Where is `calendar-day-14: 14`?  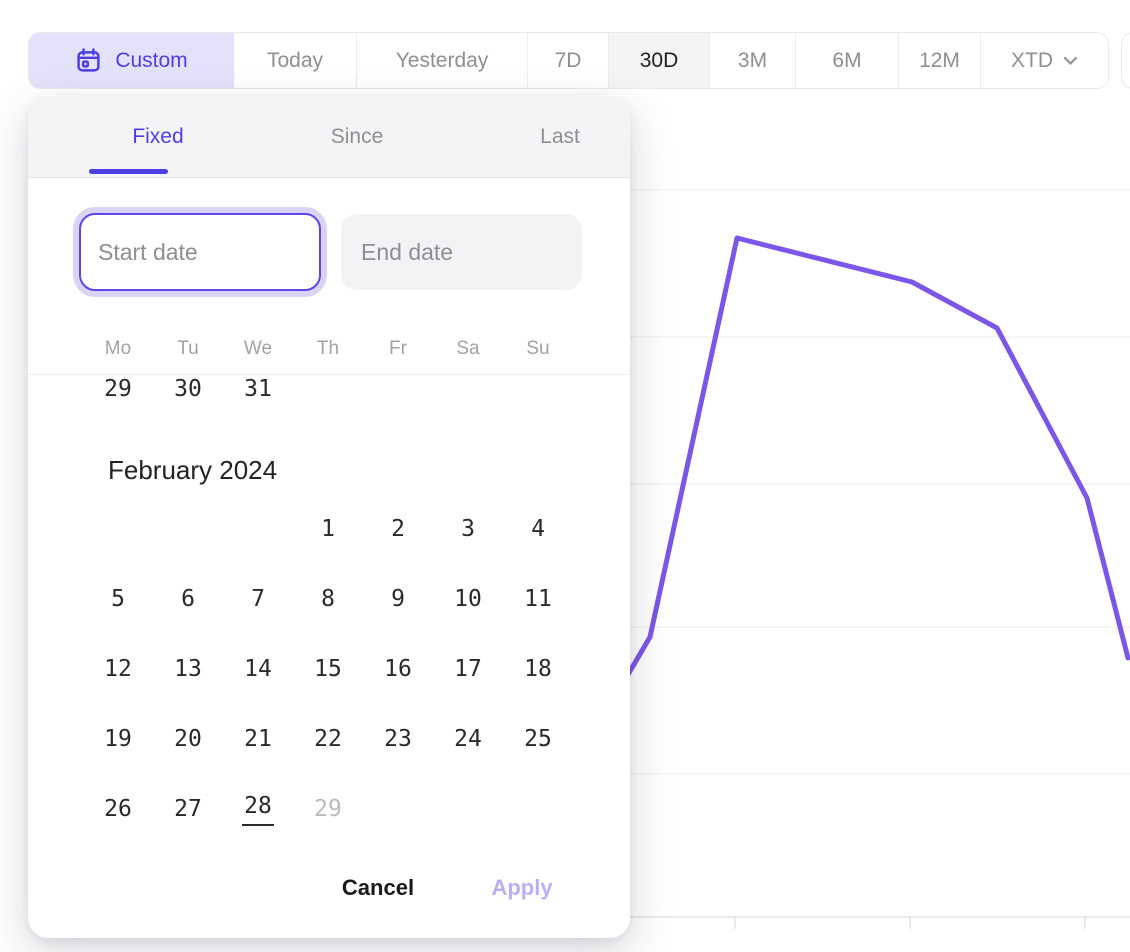
calendar-day-14: 14 is located at coordinates (258, 669).